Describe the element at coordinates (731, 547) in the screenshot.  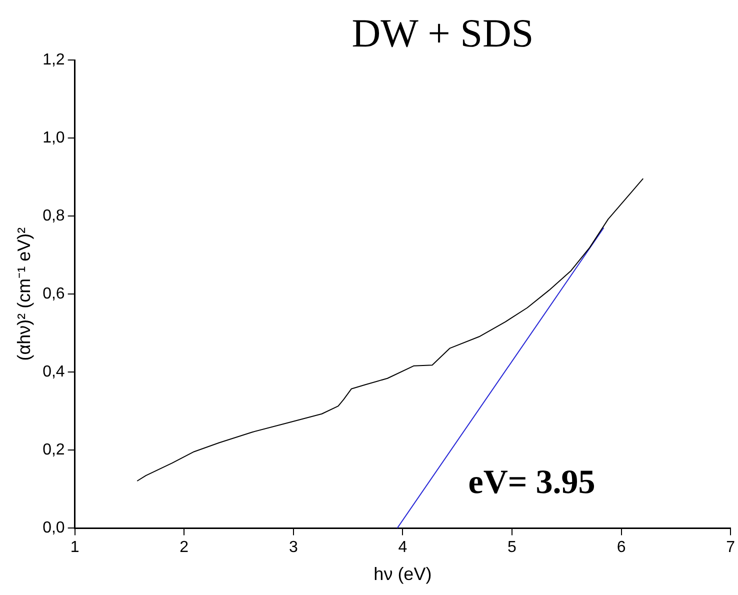
I see `x-tick-label: 7` at that location.